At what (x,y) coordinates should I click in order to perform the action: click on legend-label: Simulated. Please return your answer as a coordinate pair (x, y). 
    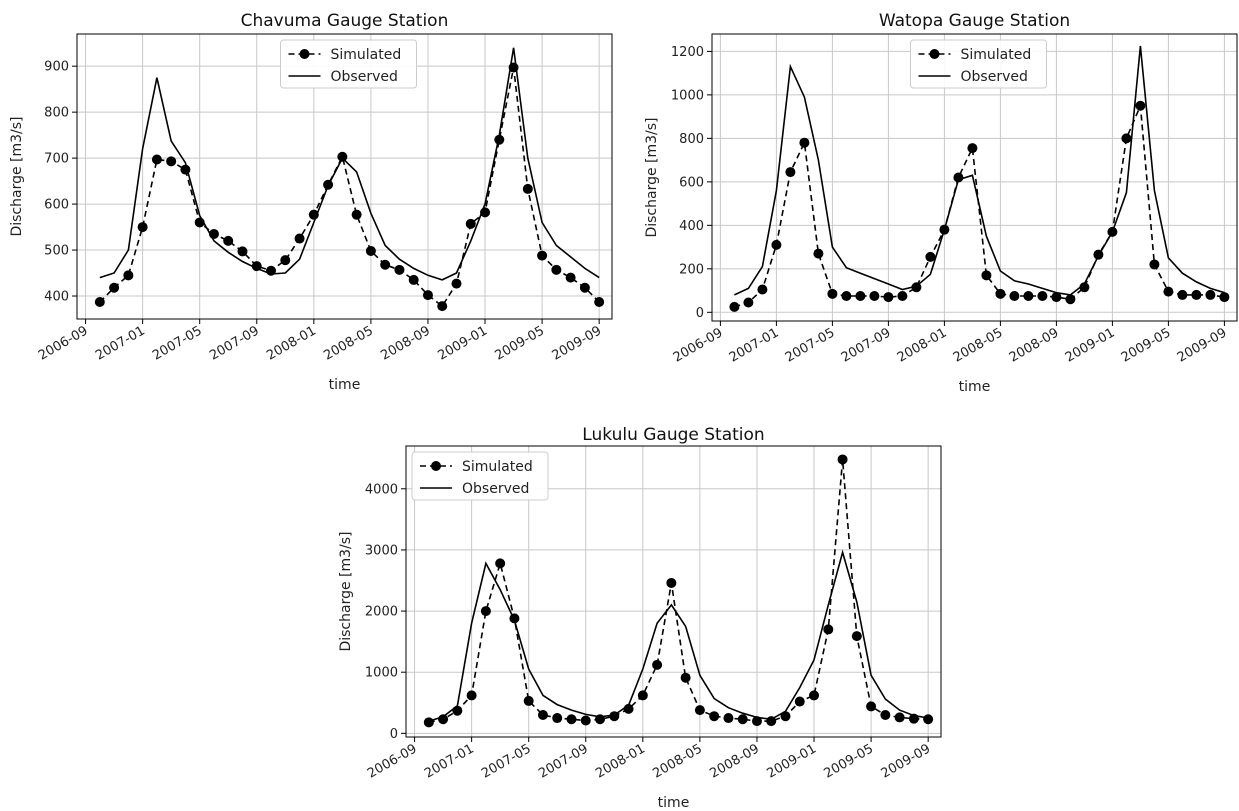
    Looking at the image, I should click on (497, 467).